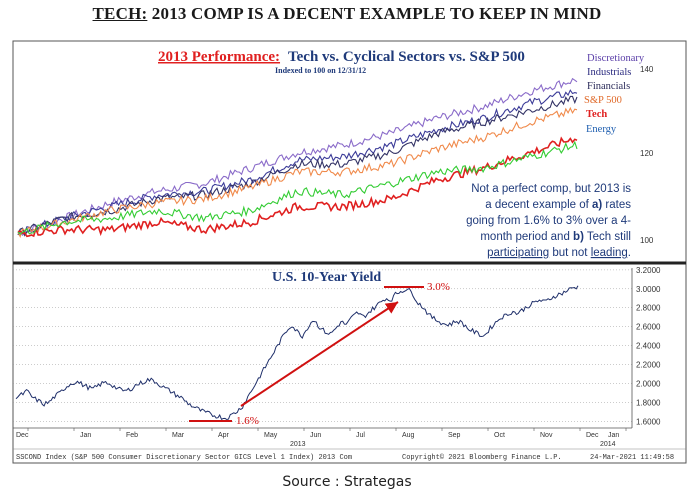 Image resolution: width=694 pixels, height=503 pixels. What do you see at coordinates (271, 435) in the screenshot?
I see `x-month-tick: May` at bounding box center [271, 435].